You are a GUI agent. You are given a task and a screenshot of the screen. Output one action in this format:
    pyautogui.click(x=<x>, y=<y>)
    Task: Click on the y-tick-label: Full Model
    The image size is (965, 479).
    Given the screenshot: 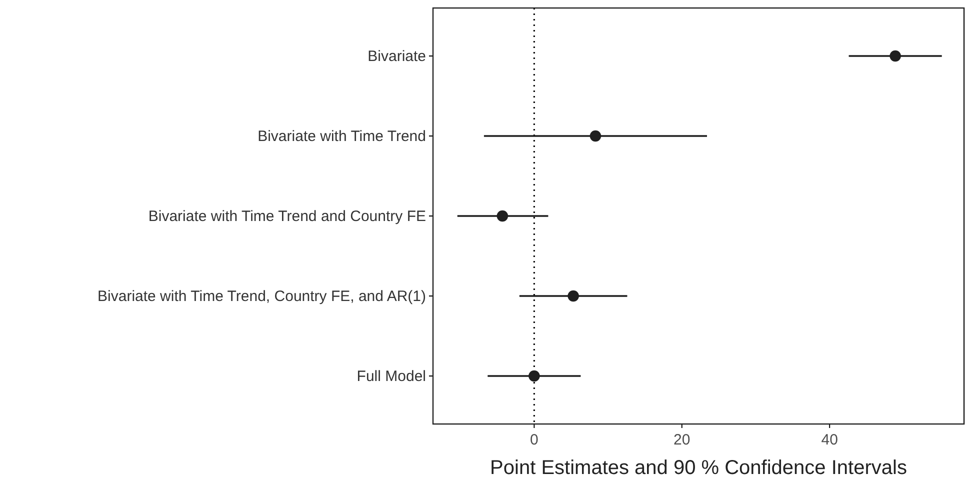 What is the action you would take?
    pyautogui.click(x=391, y=376)
    